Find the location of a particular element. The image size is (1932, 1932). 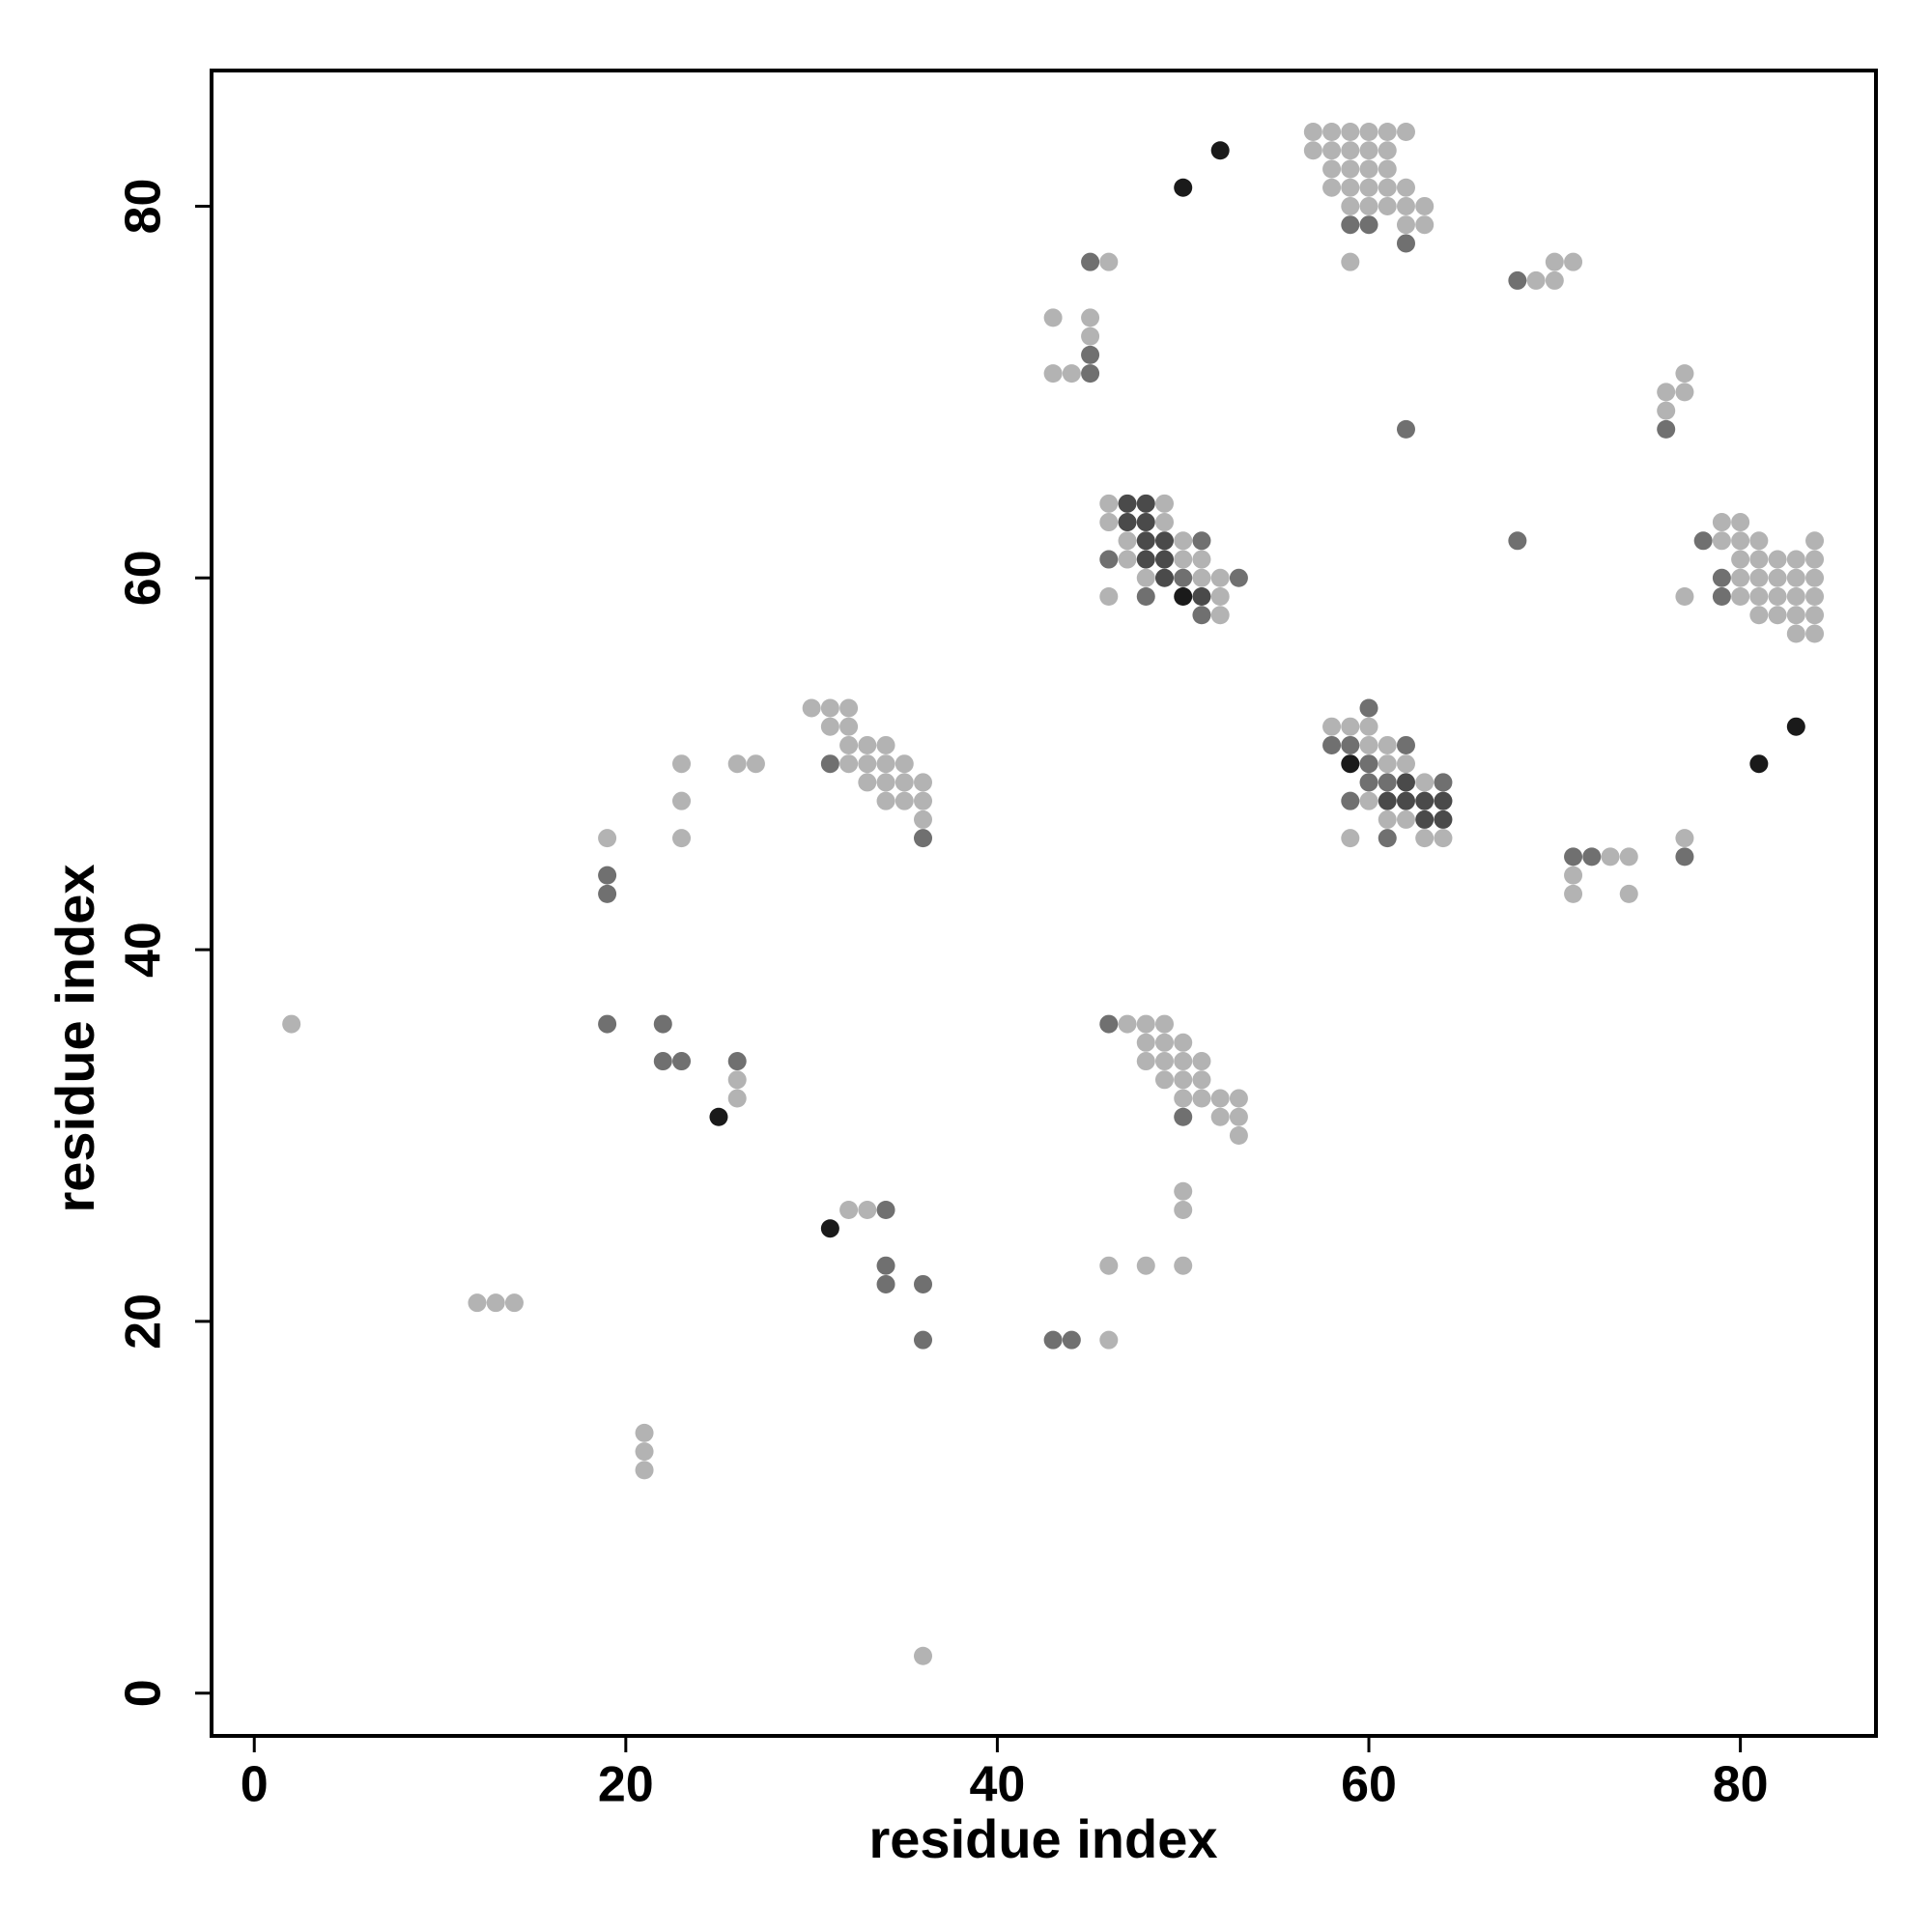

x-tick-label: 0 is located at coordinates (255, 1785).